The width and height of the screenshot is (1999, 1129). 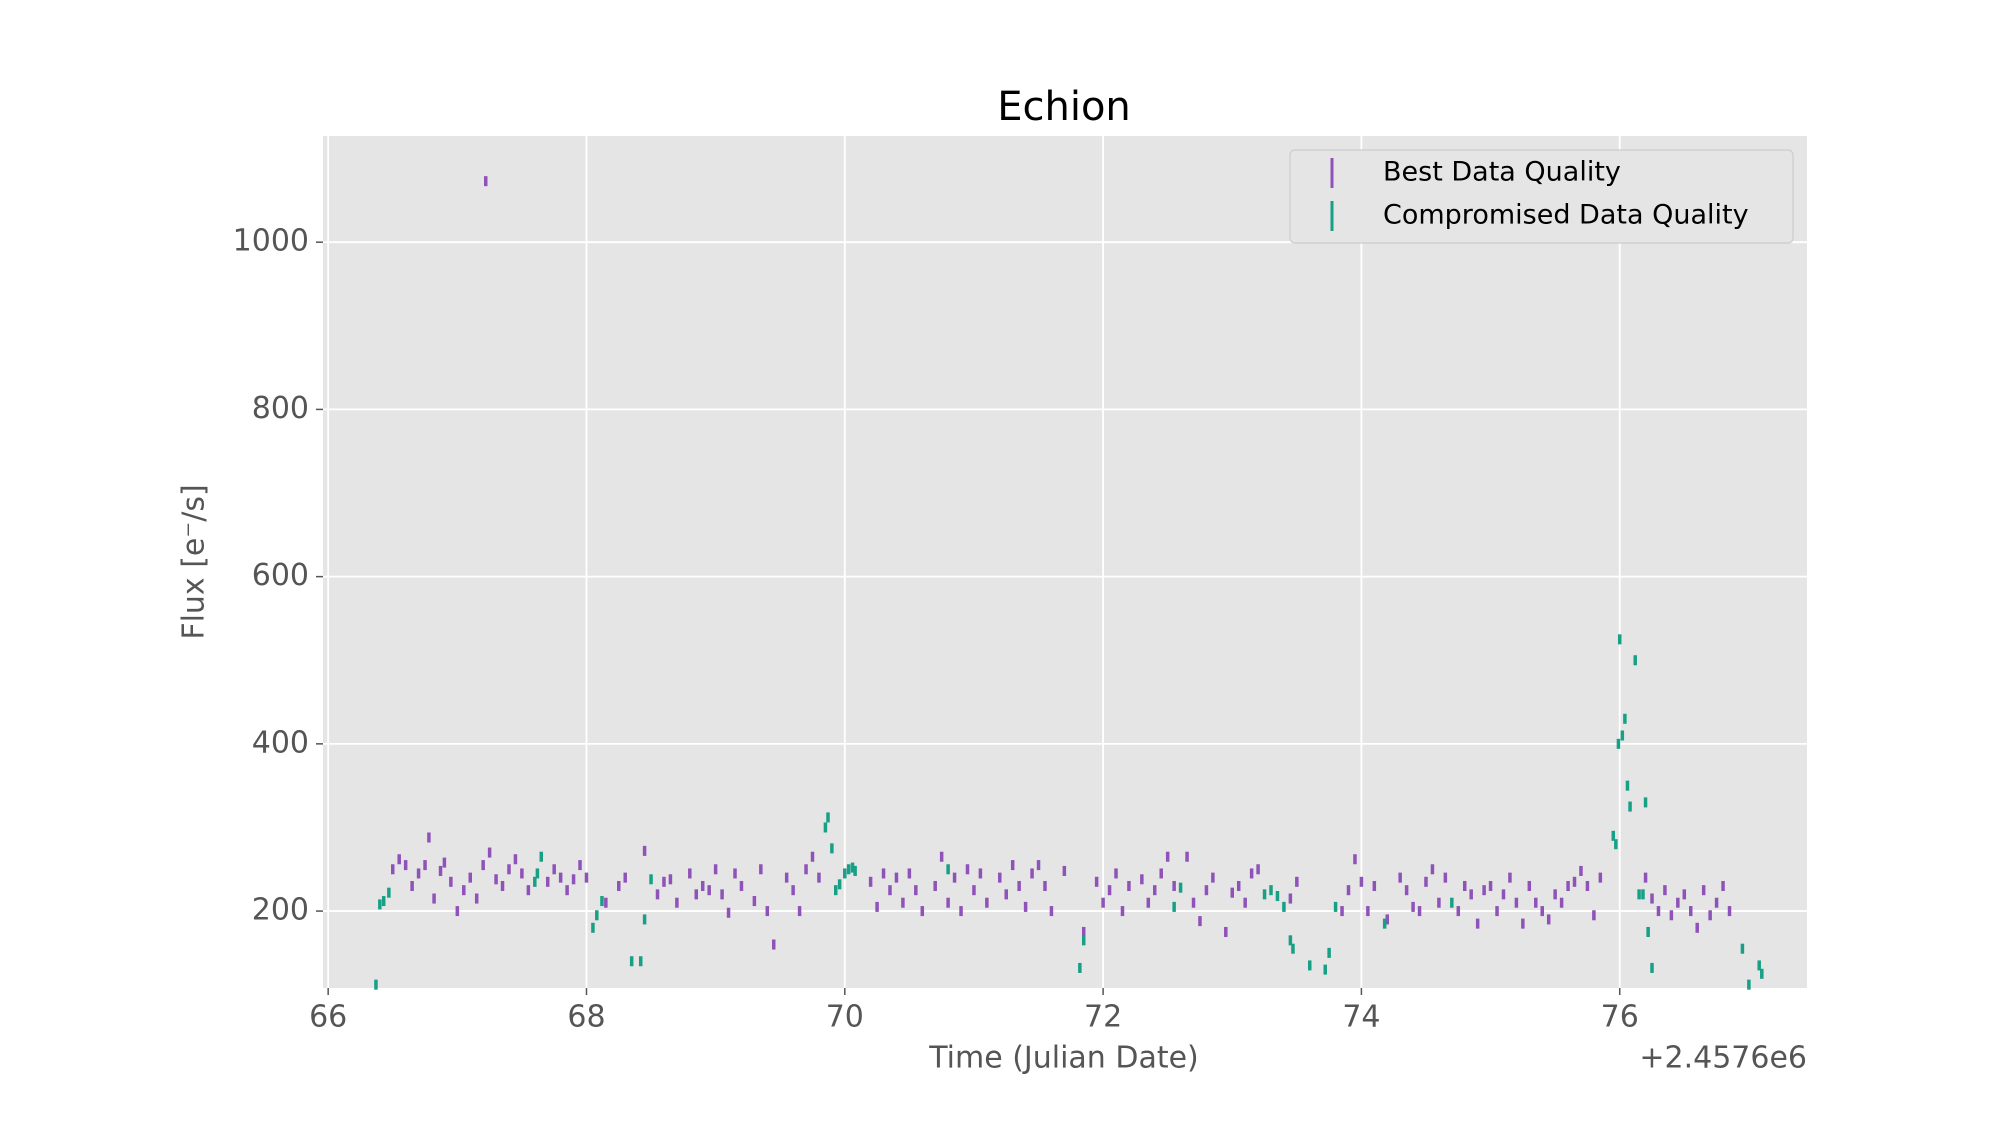 What do you see at coordinates (1063, 1058) in the screenshot?
I see `x-axis-label: Time (Julian Date)` at bounding box center [1063, 1058].